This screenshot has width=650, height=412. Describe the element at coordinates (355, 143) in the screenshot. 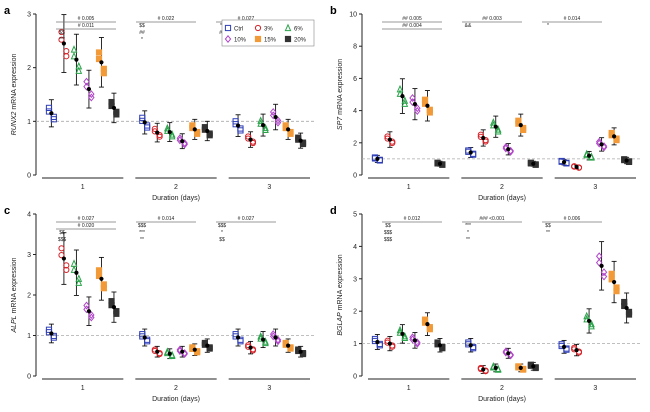

I see `y-tick-label: 2` at that location.